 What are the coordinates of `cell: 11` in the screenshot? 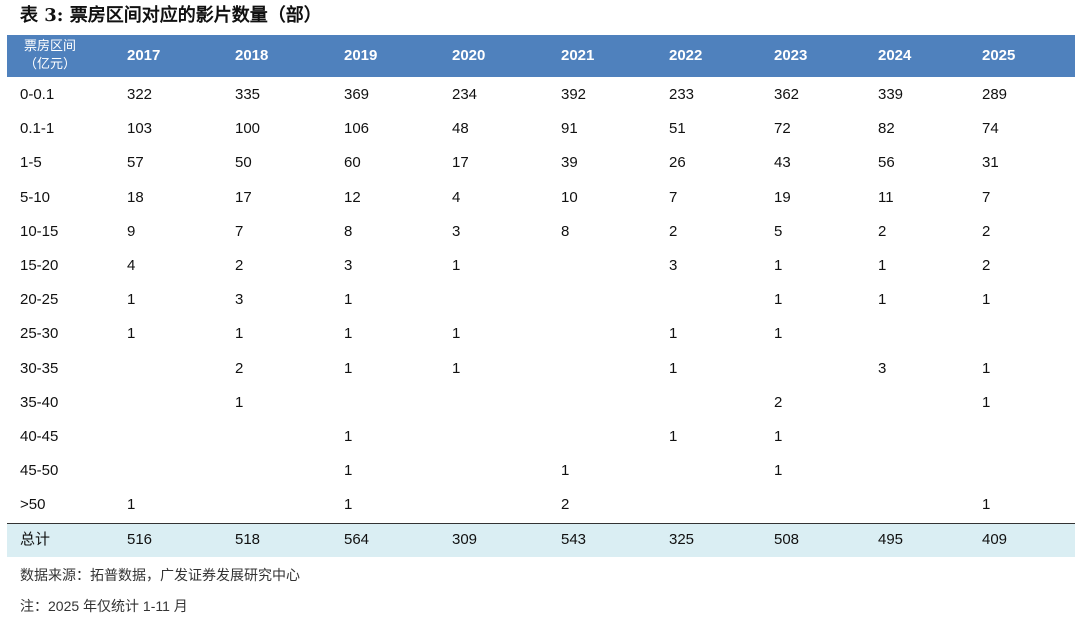 It's located at (886, 197).